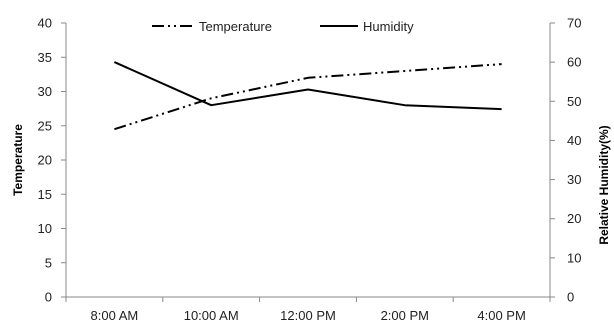  Describe the element at coordinates (45, 57) in the screenshot. I see `left-tick-label: 35` at that location.